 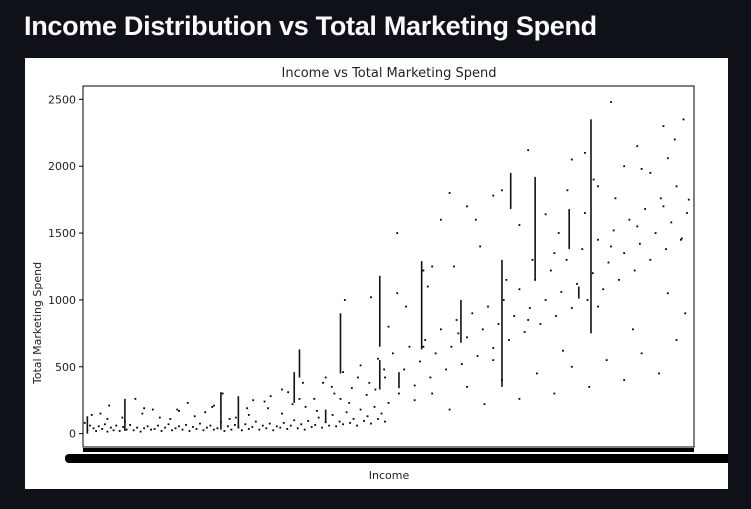 What do you see at coordinates (62, 166) in the screenshot?
I see `y-tick-label: 2000` at bounding box center [62, 166].